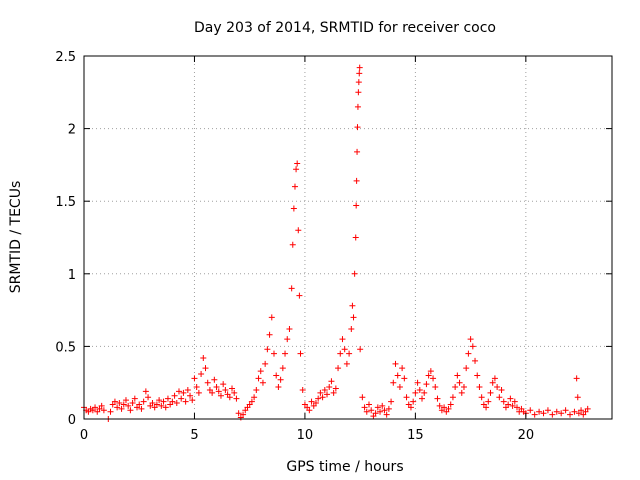 The image size is (640, 480). I want to click on y-axis-label: SRMTID / TECUs, so click(16, 237).